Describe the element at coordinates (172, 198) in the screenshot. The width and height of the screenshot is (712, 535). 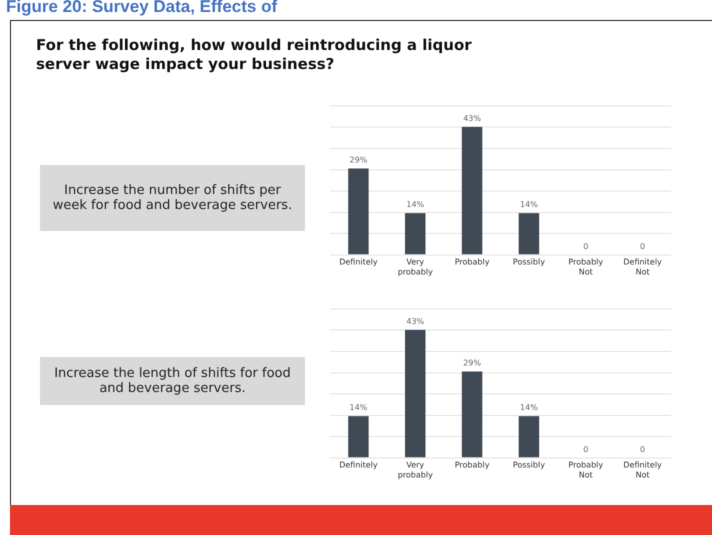
I see `text: Increase the number of shifts per week for food and beverage servers.` at that location.